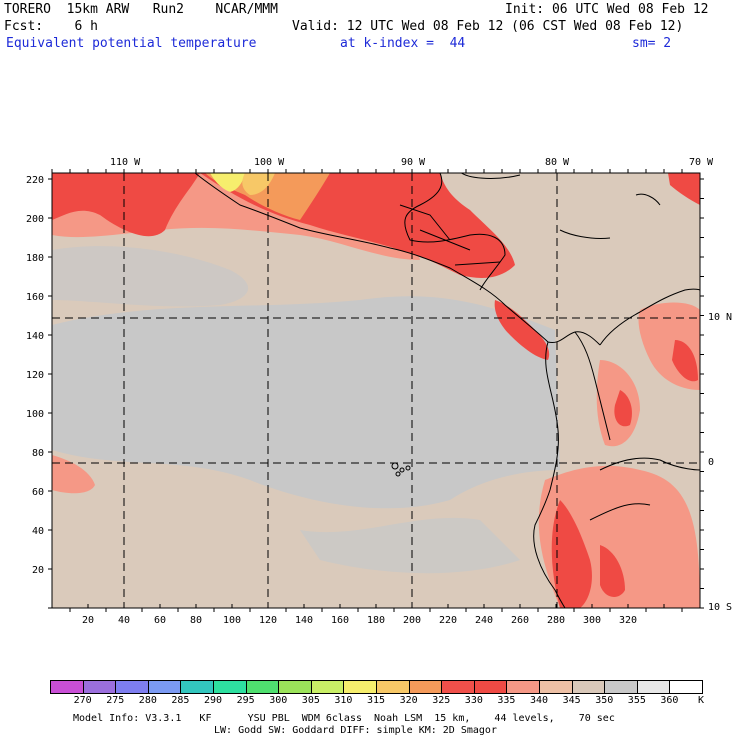  I want to click on model-title: TORERO 15km ARW Run2 NCAR/MMM, so click(141, 9).